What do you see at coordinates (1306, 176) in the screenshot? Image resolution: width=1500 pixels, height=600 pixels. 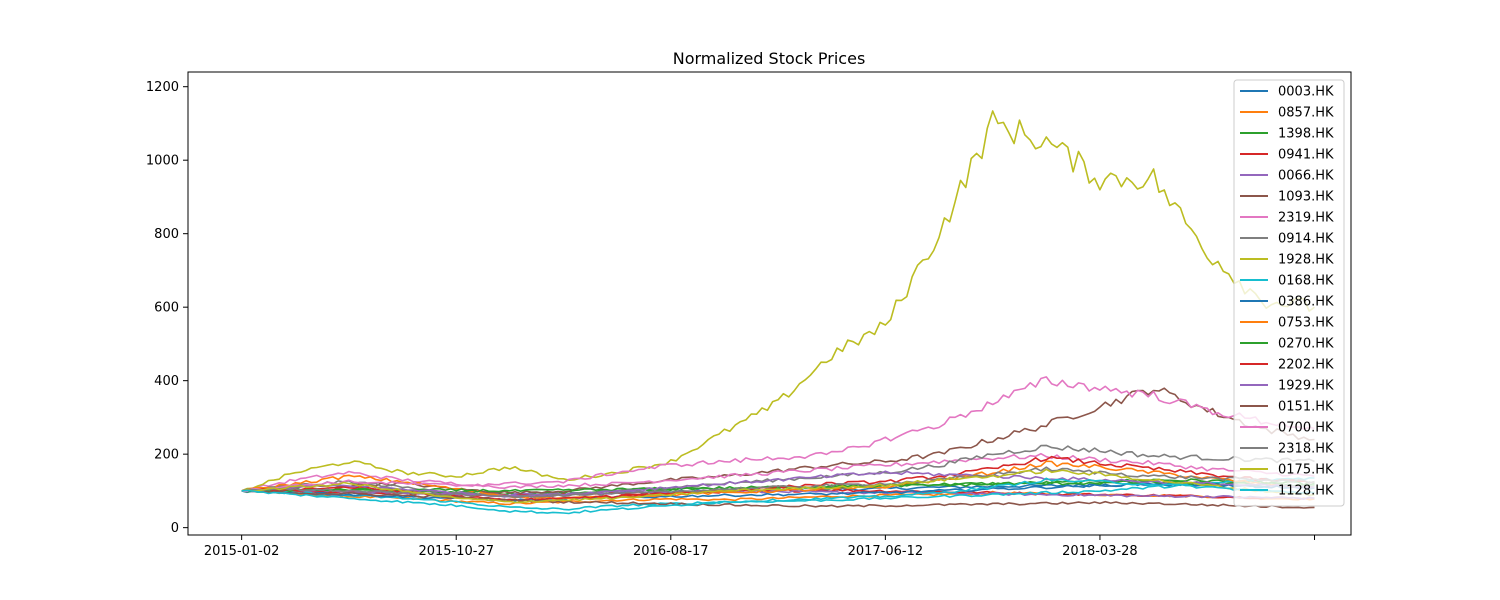 I see `legend-label: 0066.HK` at bounding box center [1306, 176].